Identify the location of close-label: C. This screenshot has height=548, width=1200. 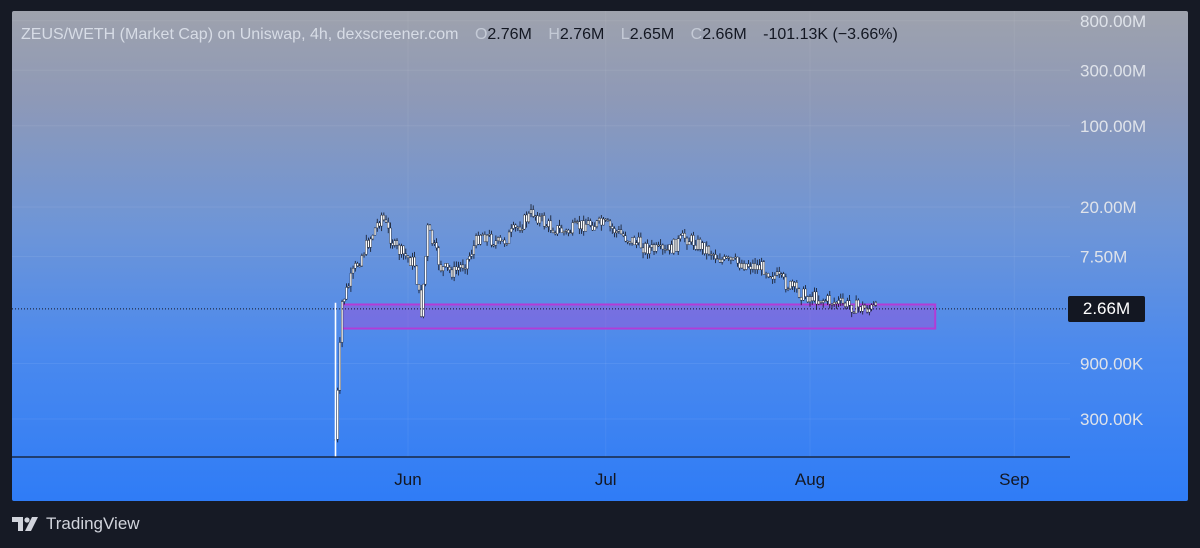
(696, 34).